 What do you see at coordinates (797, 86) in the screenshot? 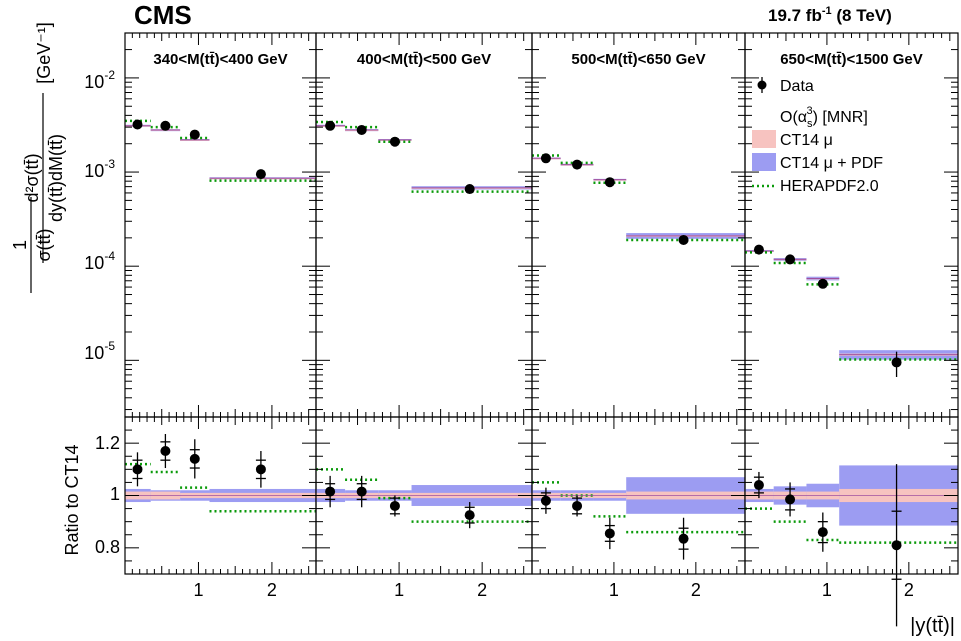
I see `legend-data-label: Data` at bounding box center [797, 86].